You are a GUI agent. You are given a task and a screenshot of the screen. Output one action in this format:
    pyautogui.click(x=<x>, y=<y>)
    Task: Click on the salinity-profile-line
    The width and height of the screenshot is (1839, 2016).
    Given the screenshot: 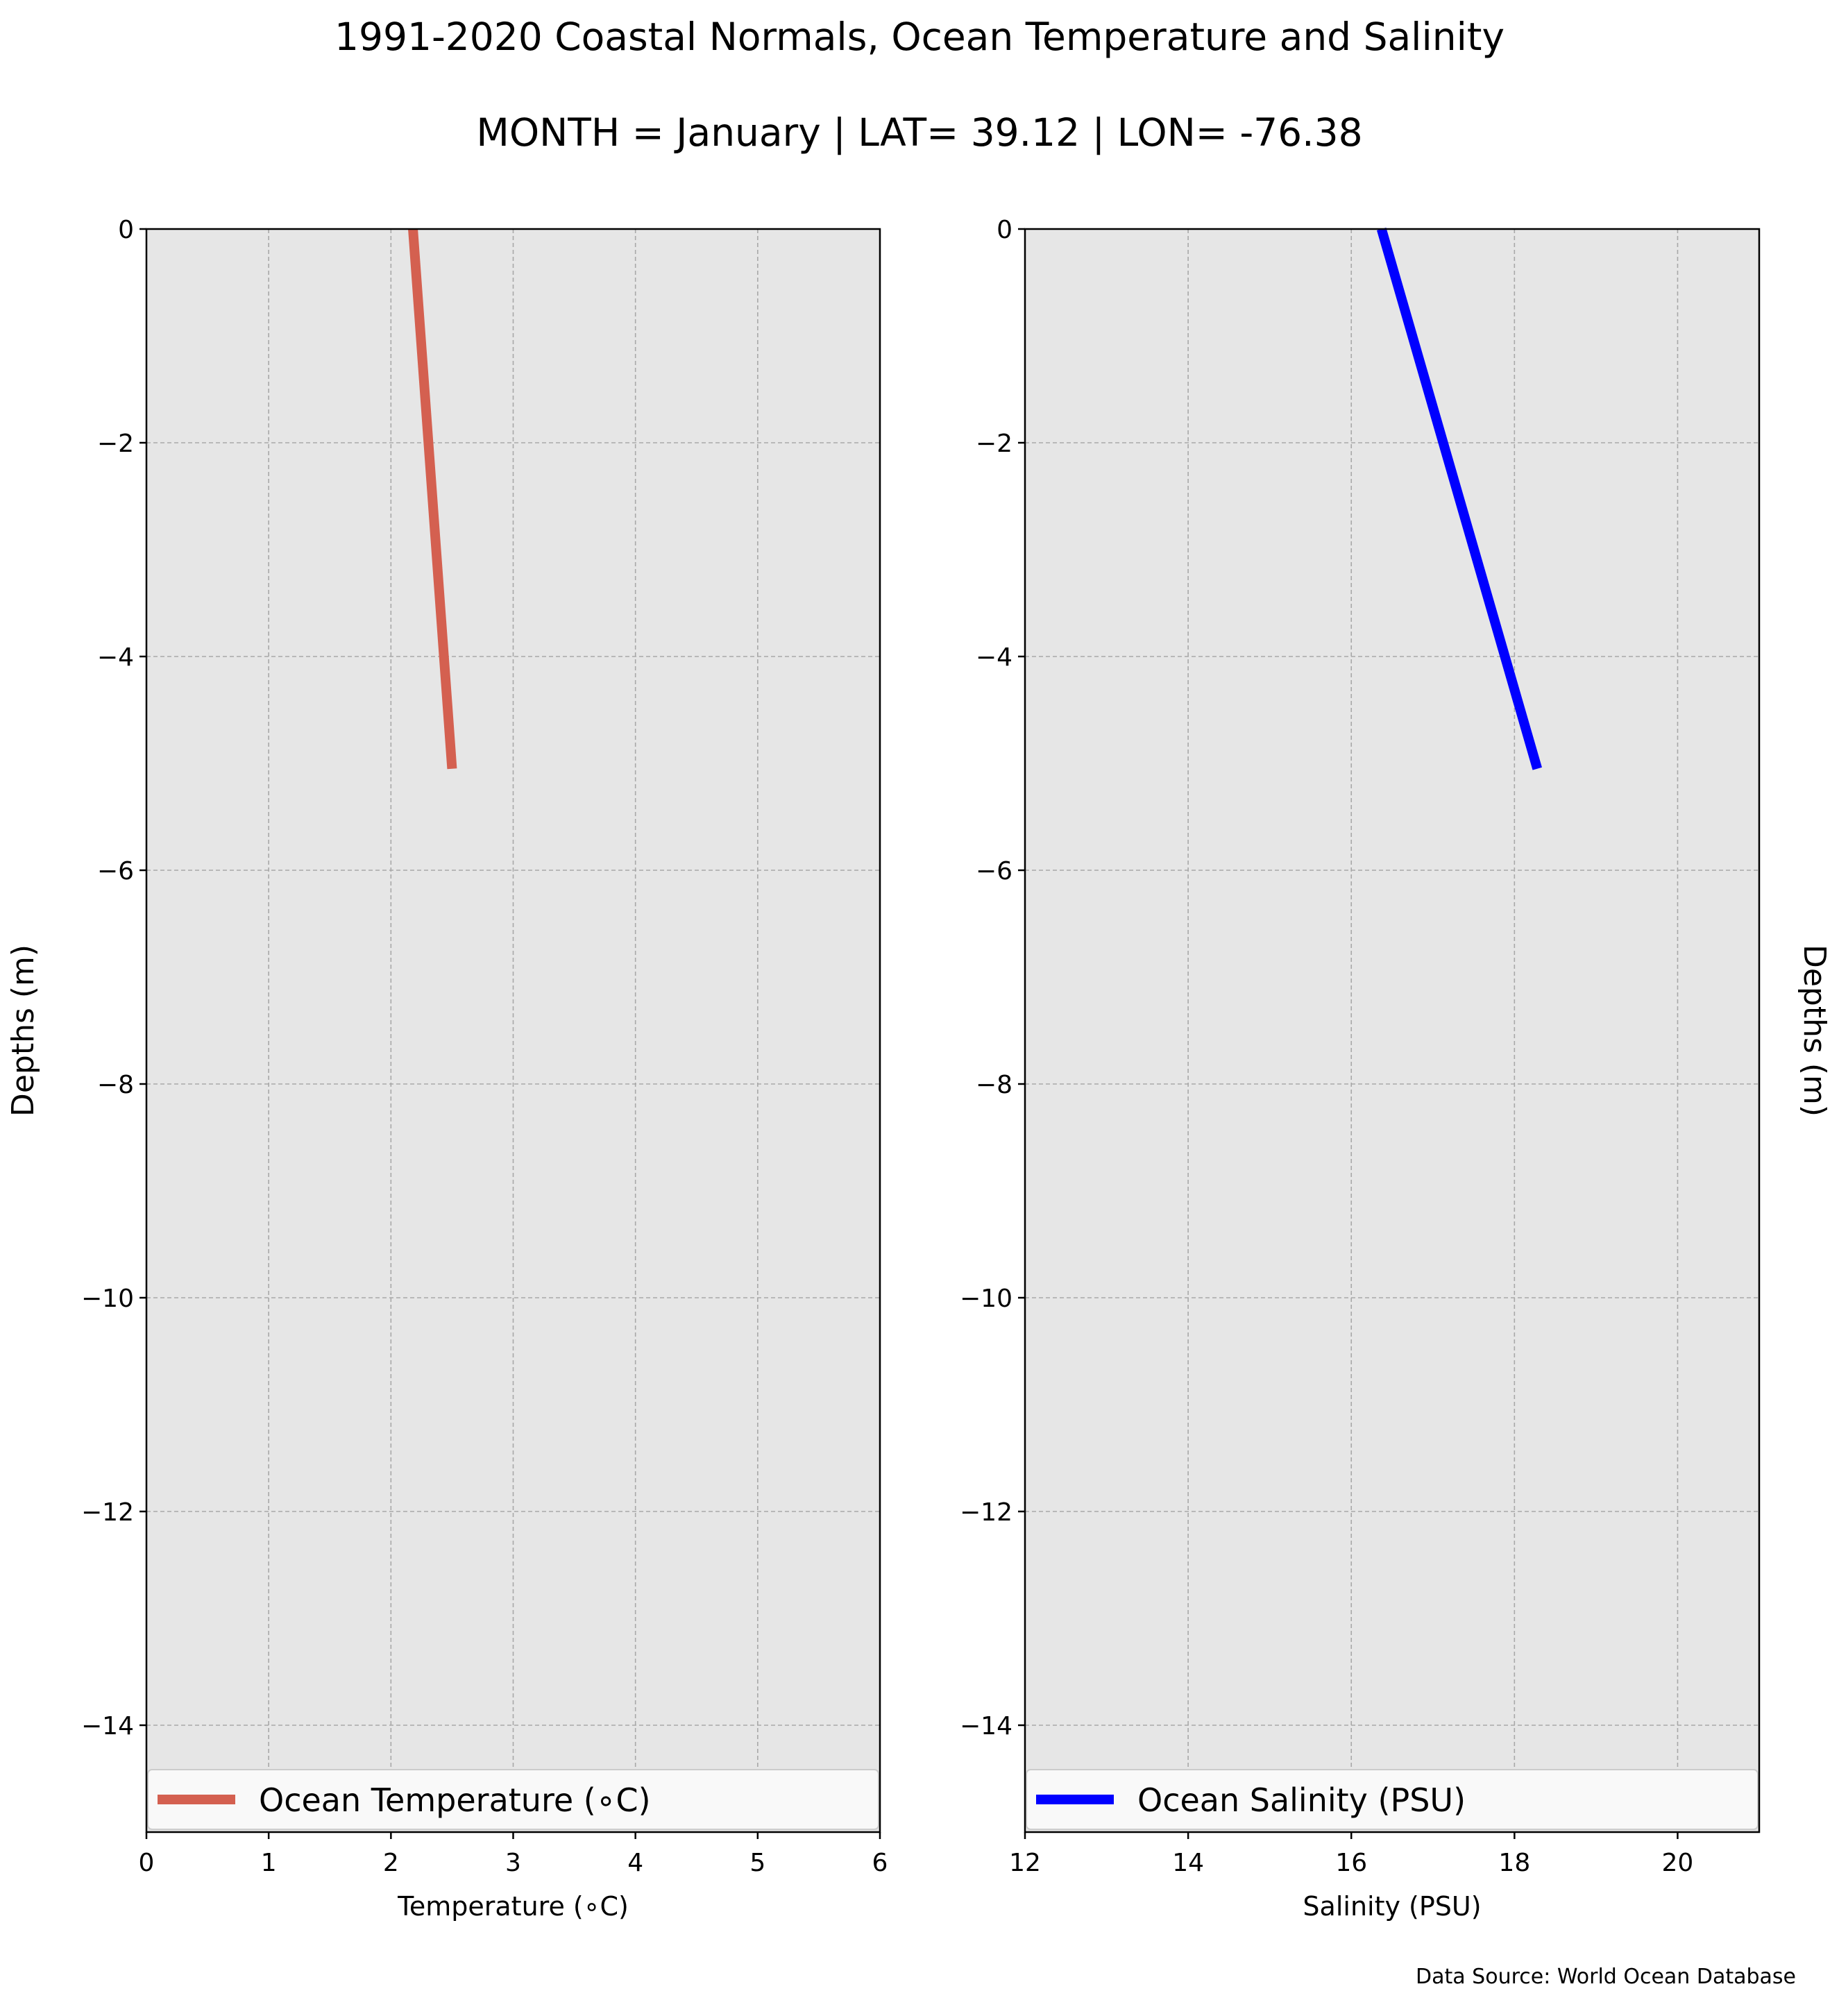 What is the action you would take?
    pyautogui.click(x=1459, y=499)
    